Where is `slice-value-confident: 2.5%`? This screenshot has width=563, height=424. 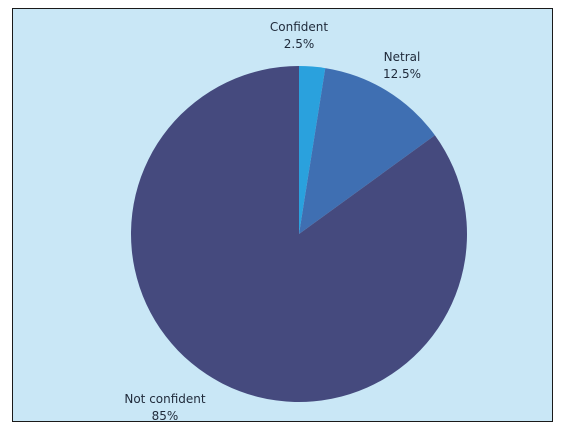 slice-value-confident: 2.5% is located at coordinates (299, 44).